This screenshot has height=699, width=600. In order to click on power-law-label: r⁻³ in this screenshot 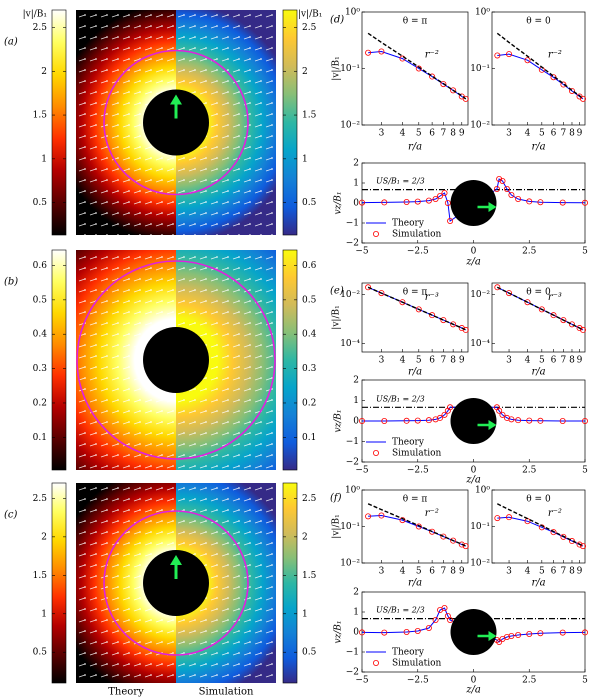, I will do `click(432, 297)`.